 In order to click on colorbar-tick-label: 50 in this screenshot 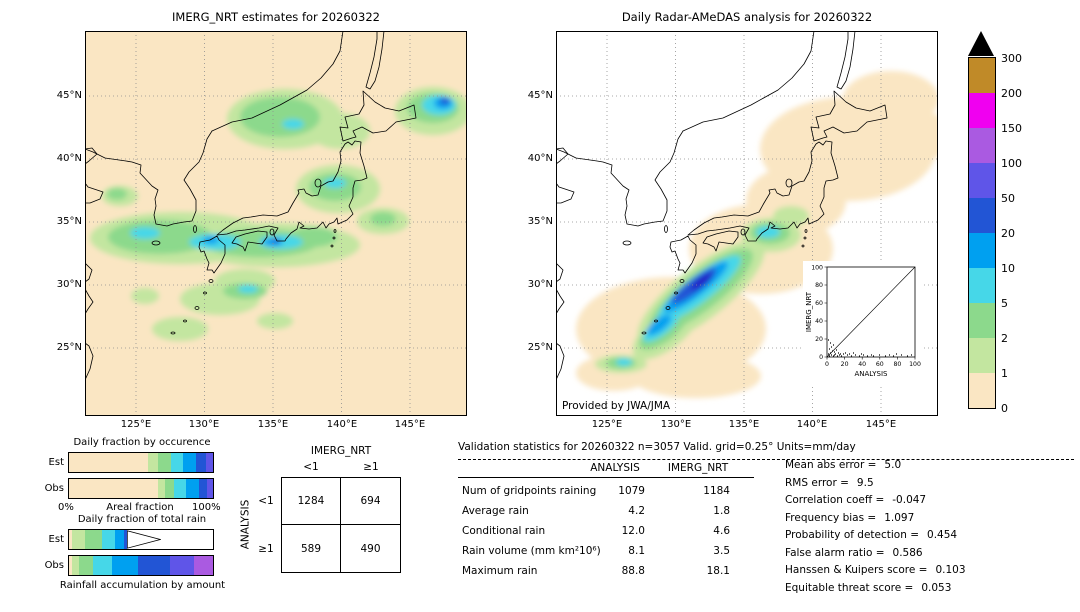, I will do `click(1008, 198)`.